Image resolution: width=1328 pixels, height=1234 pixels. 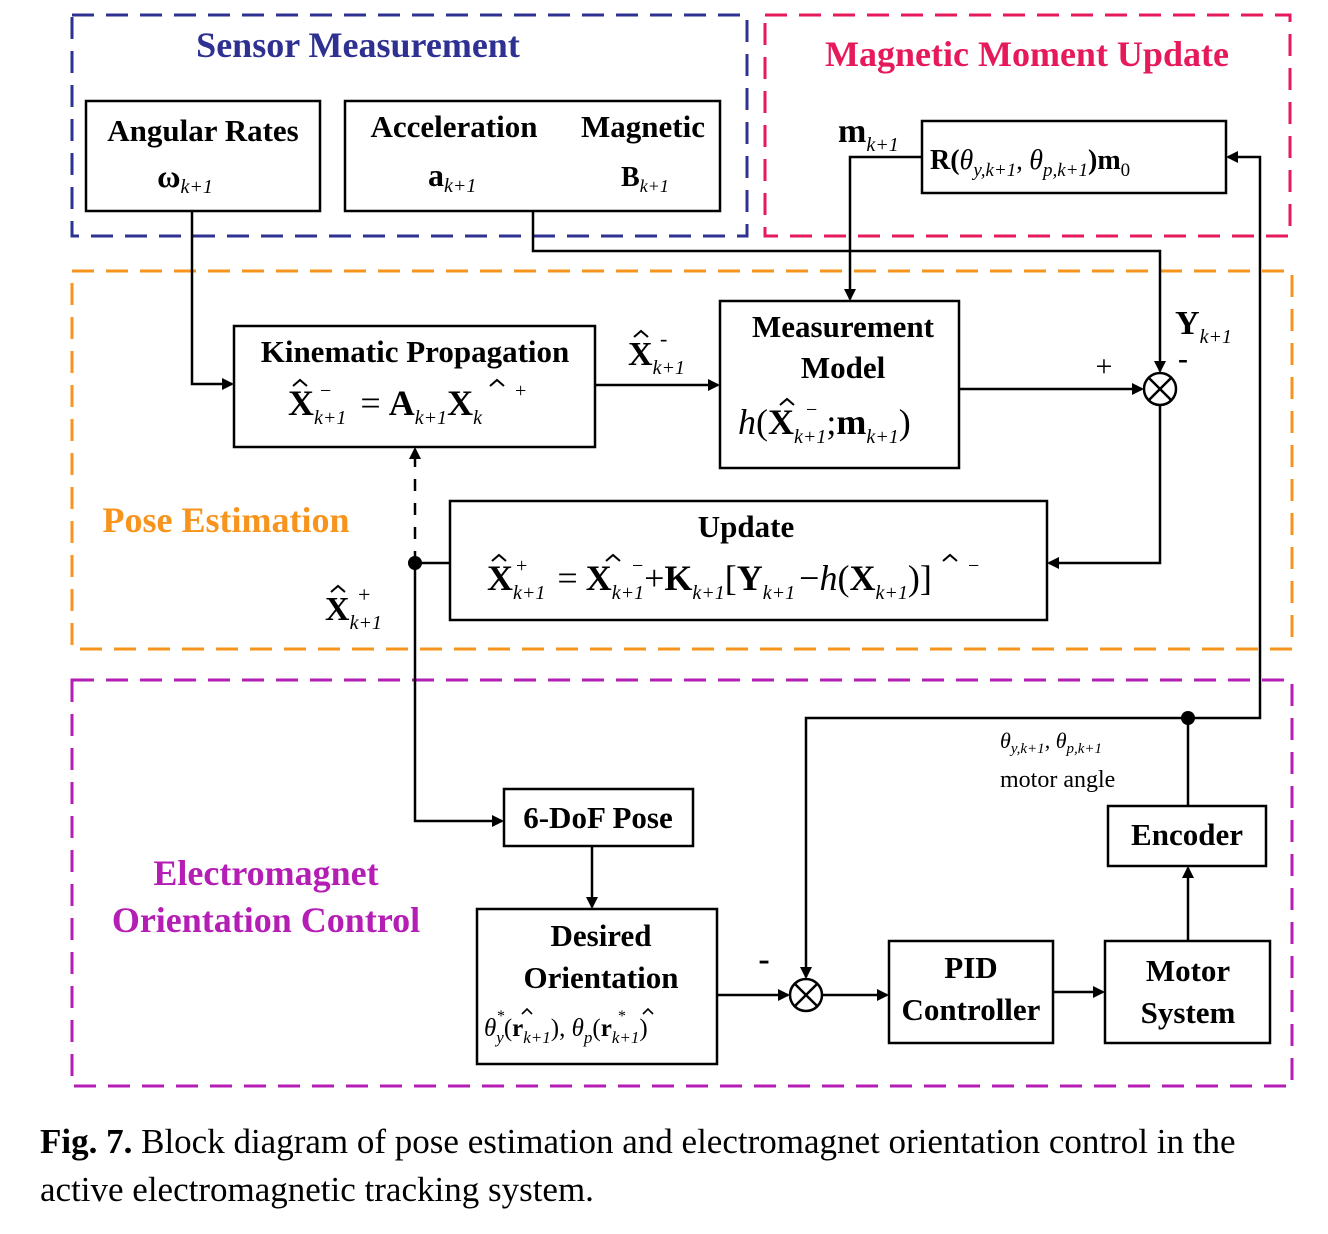 I want to click on signal-x-plus-sup: +, so click(x=364, y=594).